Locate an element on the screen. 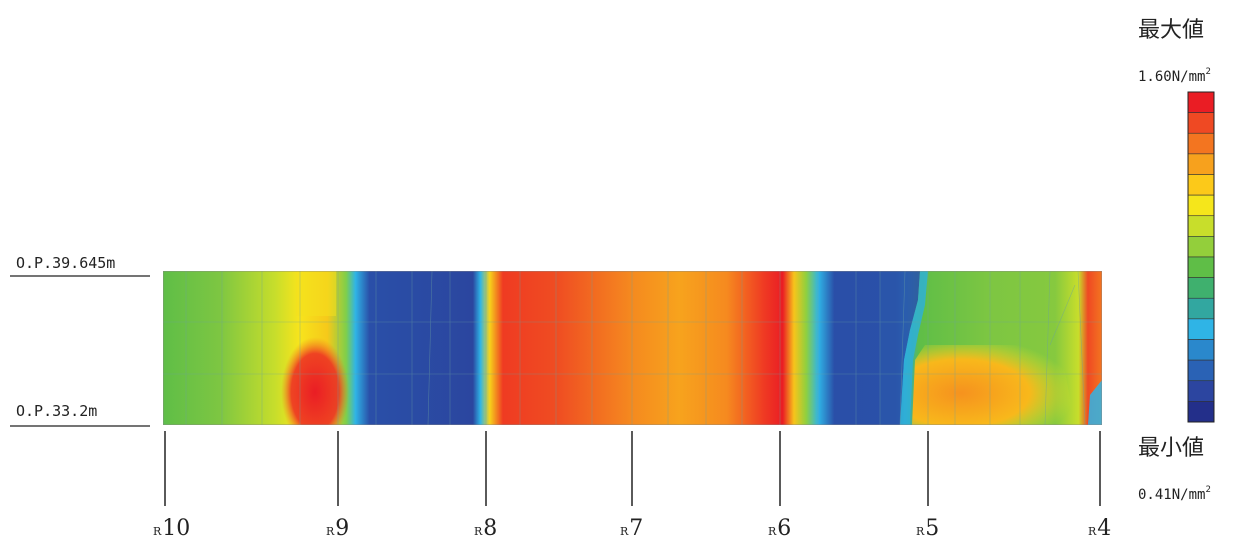  elevation-markers: O.P.39.645m O.P.33.2m is located at coordinates (80, 340).